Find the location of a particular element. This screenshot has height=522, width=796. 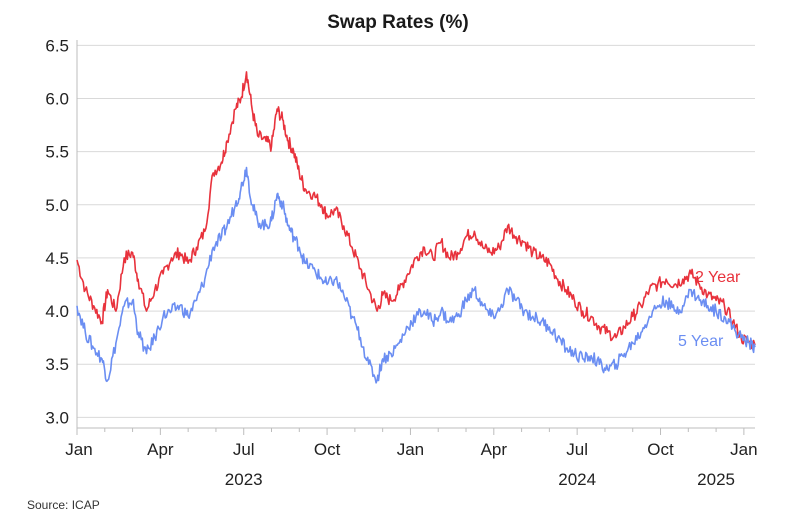

y-tick-label: 6.5 is located at coordinates (57, 45).